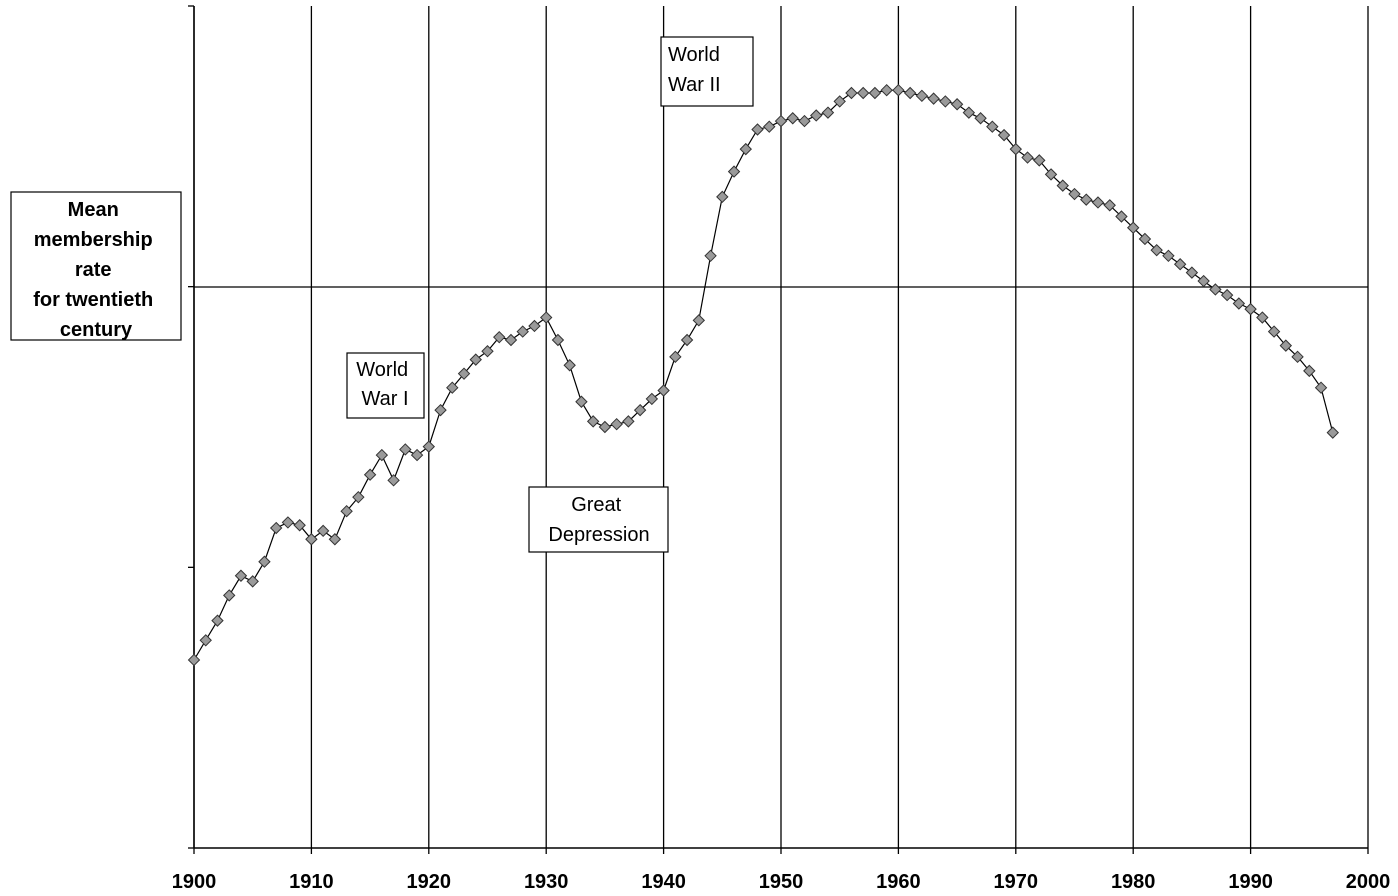 This screenshot has width=1398, height=896. I want to click on x-tick-label: 1930, so click(546, 882).